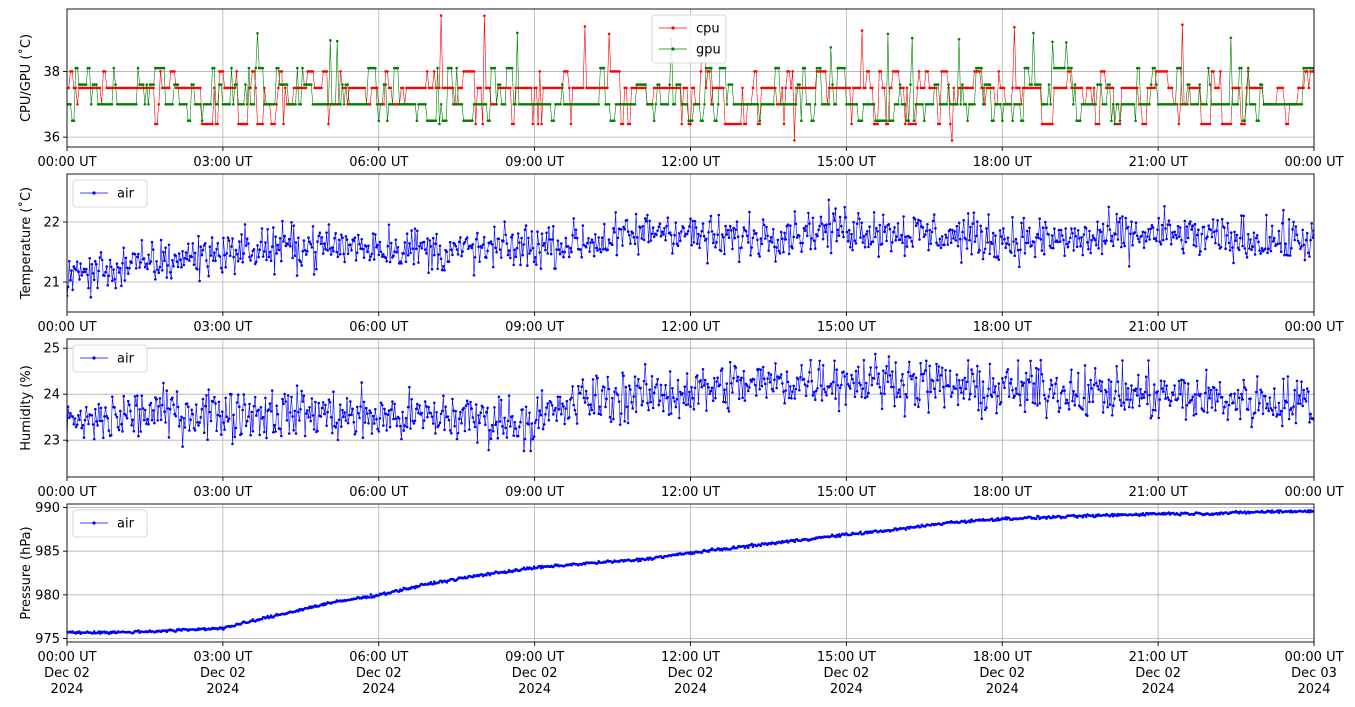 The image size is (1355, 707). I want to click on x-tick-label: 06:00 UT, so click(378, 657).